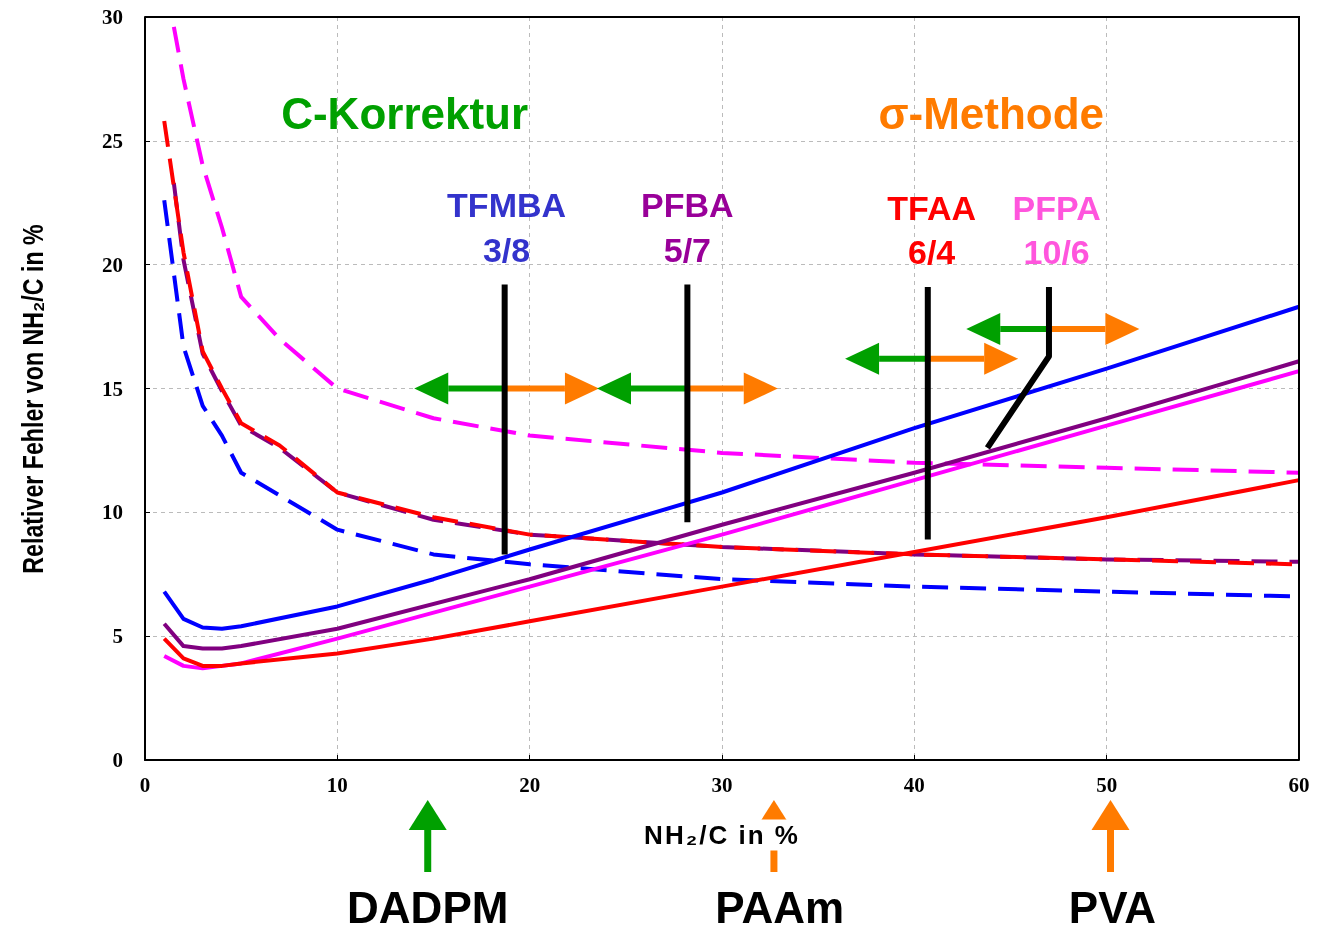 The width and height of the screenshot is (1321, 931). What do you see at coordinates (687, 205) in the screenshot?
I see `annotation: PFBA` at bounding box center [687, 205].